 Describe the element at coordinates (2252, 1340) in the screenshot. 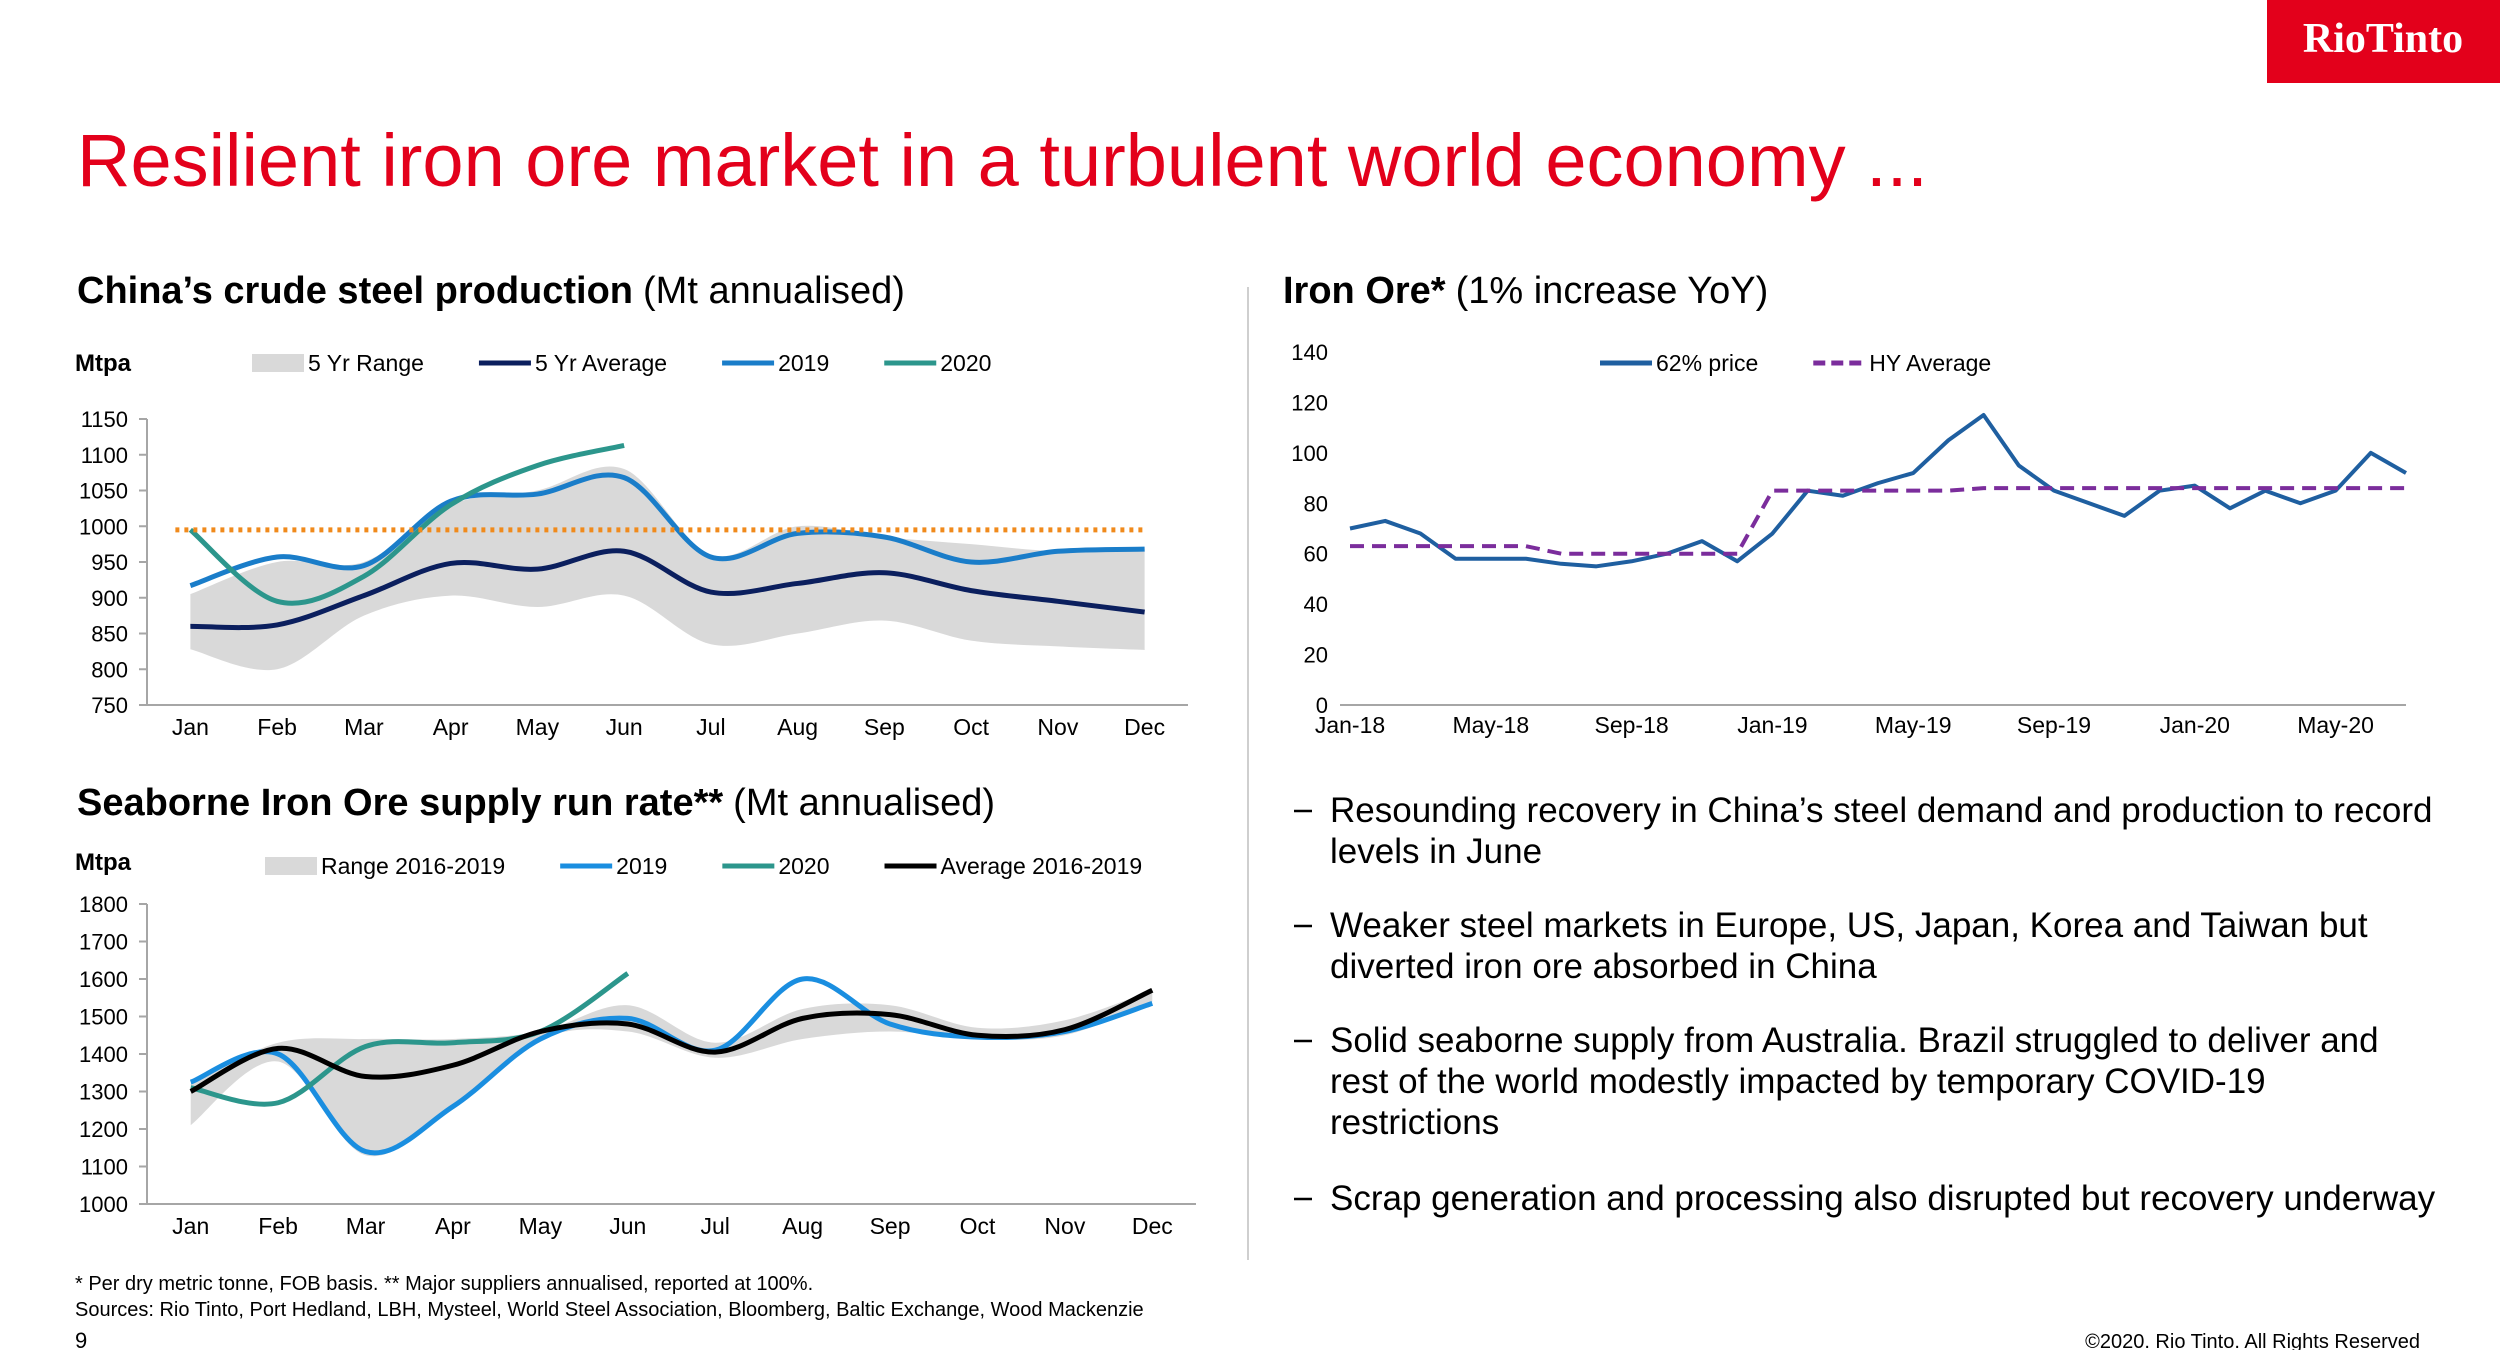

I see `copyright: ©2020. Rio Tinto. All Rights Reserved` at that location.